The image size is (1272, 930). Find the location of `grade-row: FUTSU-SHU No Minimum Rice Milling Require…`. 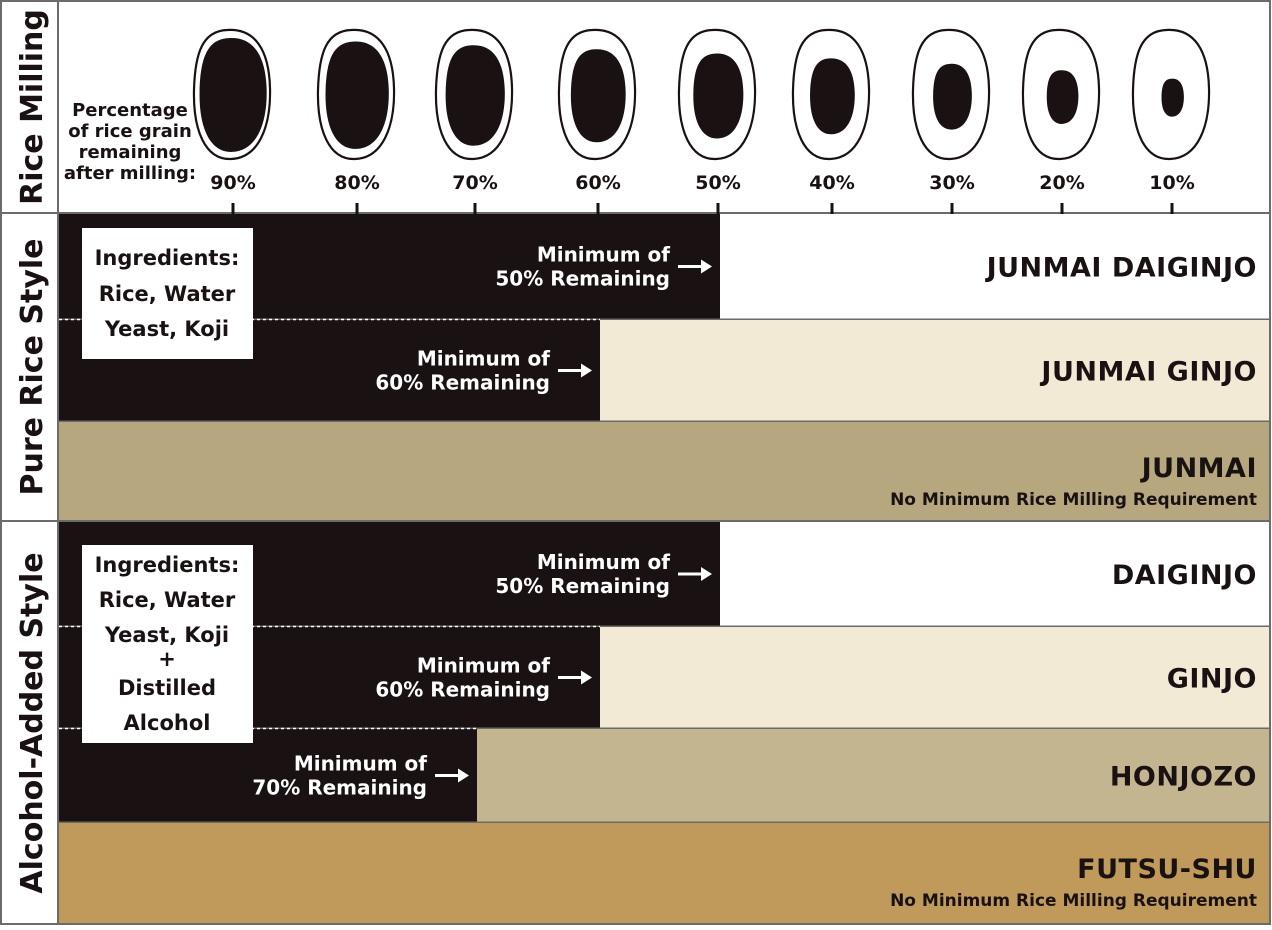

grade-row: FUTSU-SHU No Minimum Rice Milling Require… is located at coordinates (664, 873).